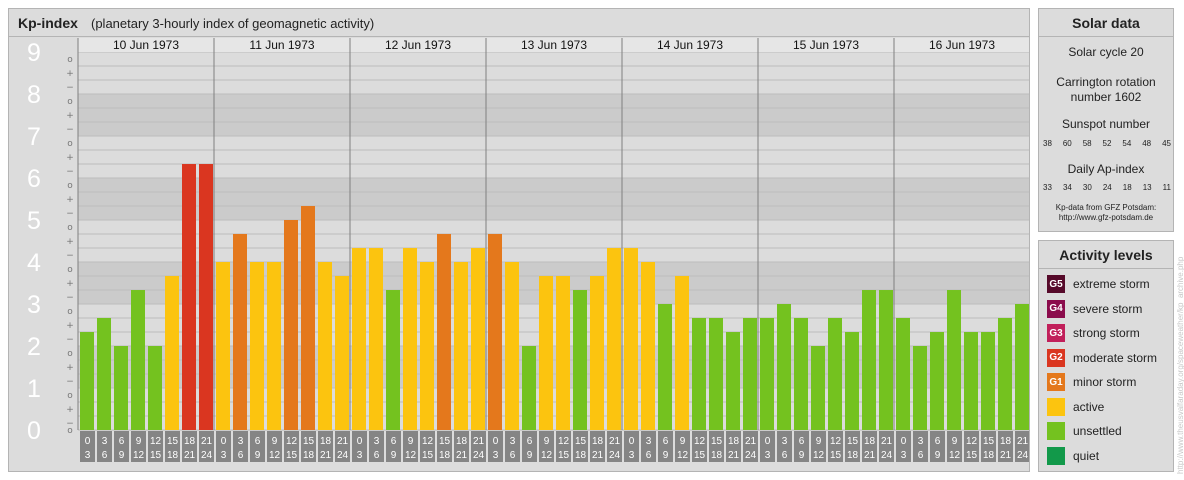  What do you see at coordinates (564, 441) in the screenshot?
I see `interval-start-label: 12` at bounding box center [564, 441].